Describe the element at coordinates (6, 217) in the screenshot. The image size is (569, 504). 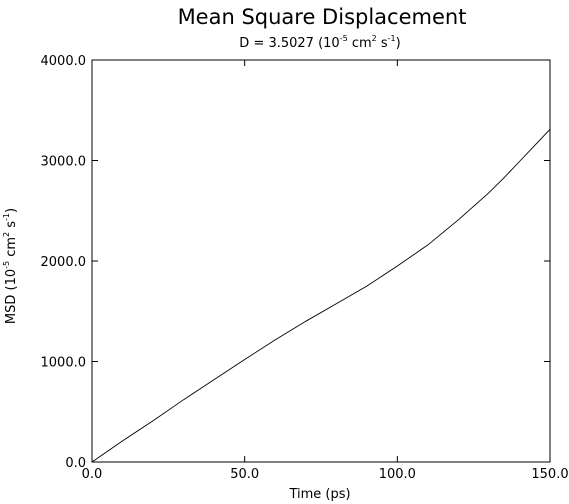
I see `ylabel-exp3: -1` at that location.